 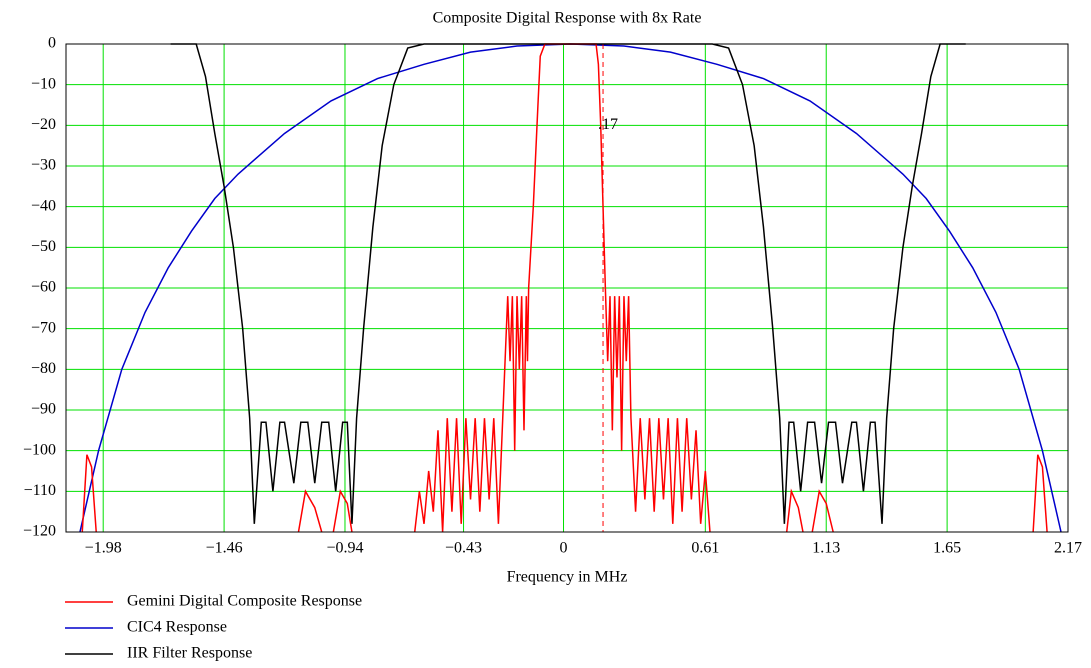 What do you see at coordinates (1068, 548) in the screenshot?
I see `x-tick-label: 2.17` at bounding box center [1068, 548].